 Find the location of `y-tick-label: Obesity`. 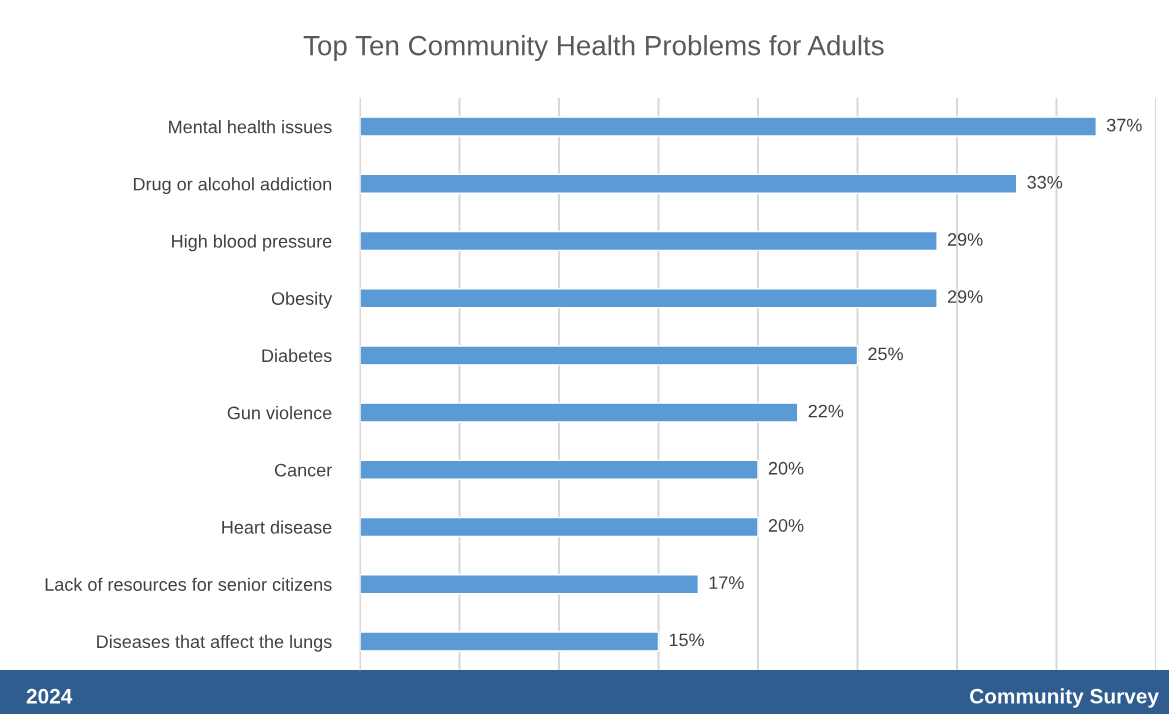

y-tick-label: Obesity is located at coordinates (302, 300).